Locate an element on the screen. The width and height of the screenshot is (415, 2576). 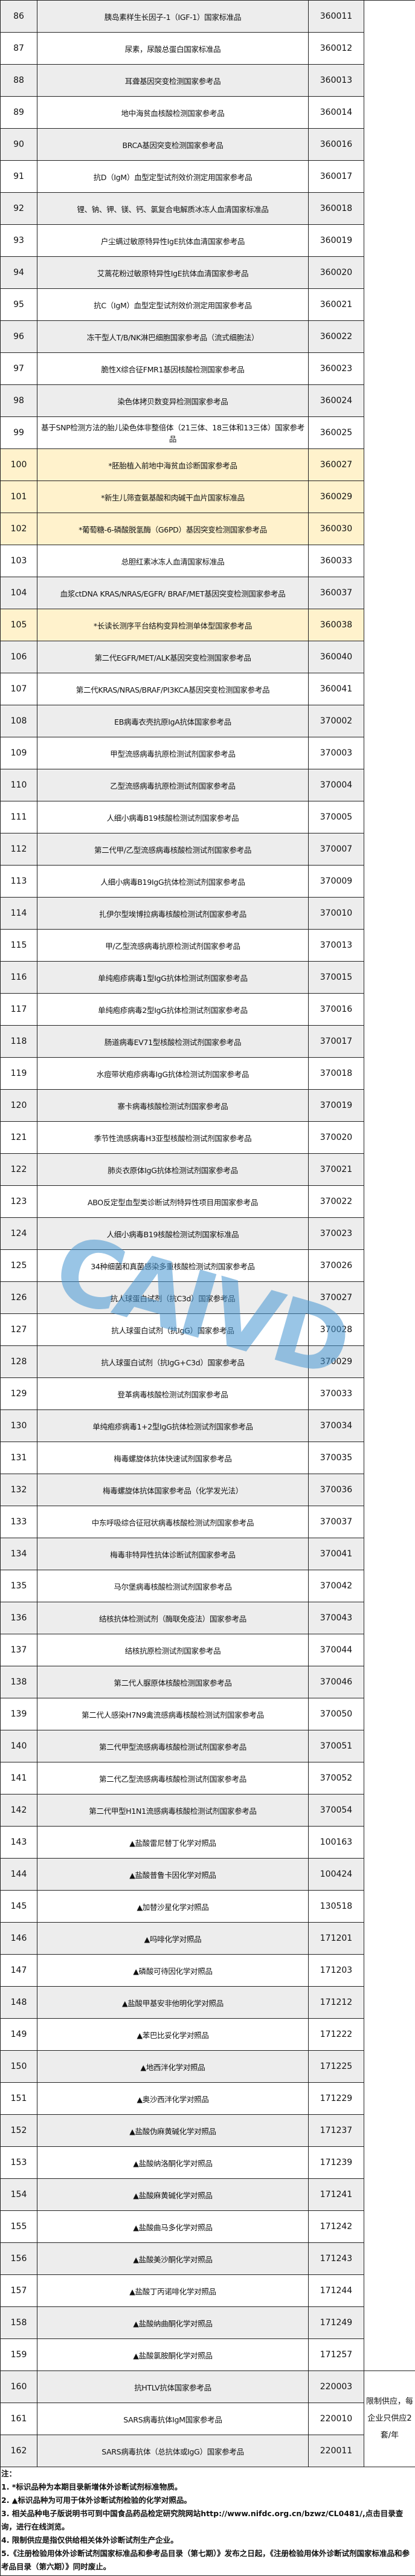
item-name: 第二代甲型H1N1流感病毒核酸检测试剂国家参考品 is located at coordinates (173, 1810).